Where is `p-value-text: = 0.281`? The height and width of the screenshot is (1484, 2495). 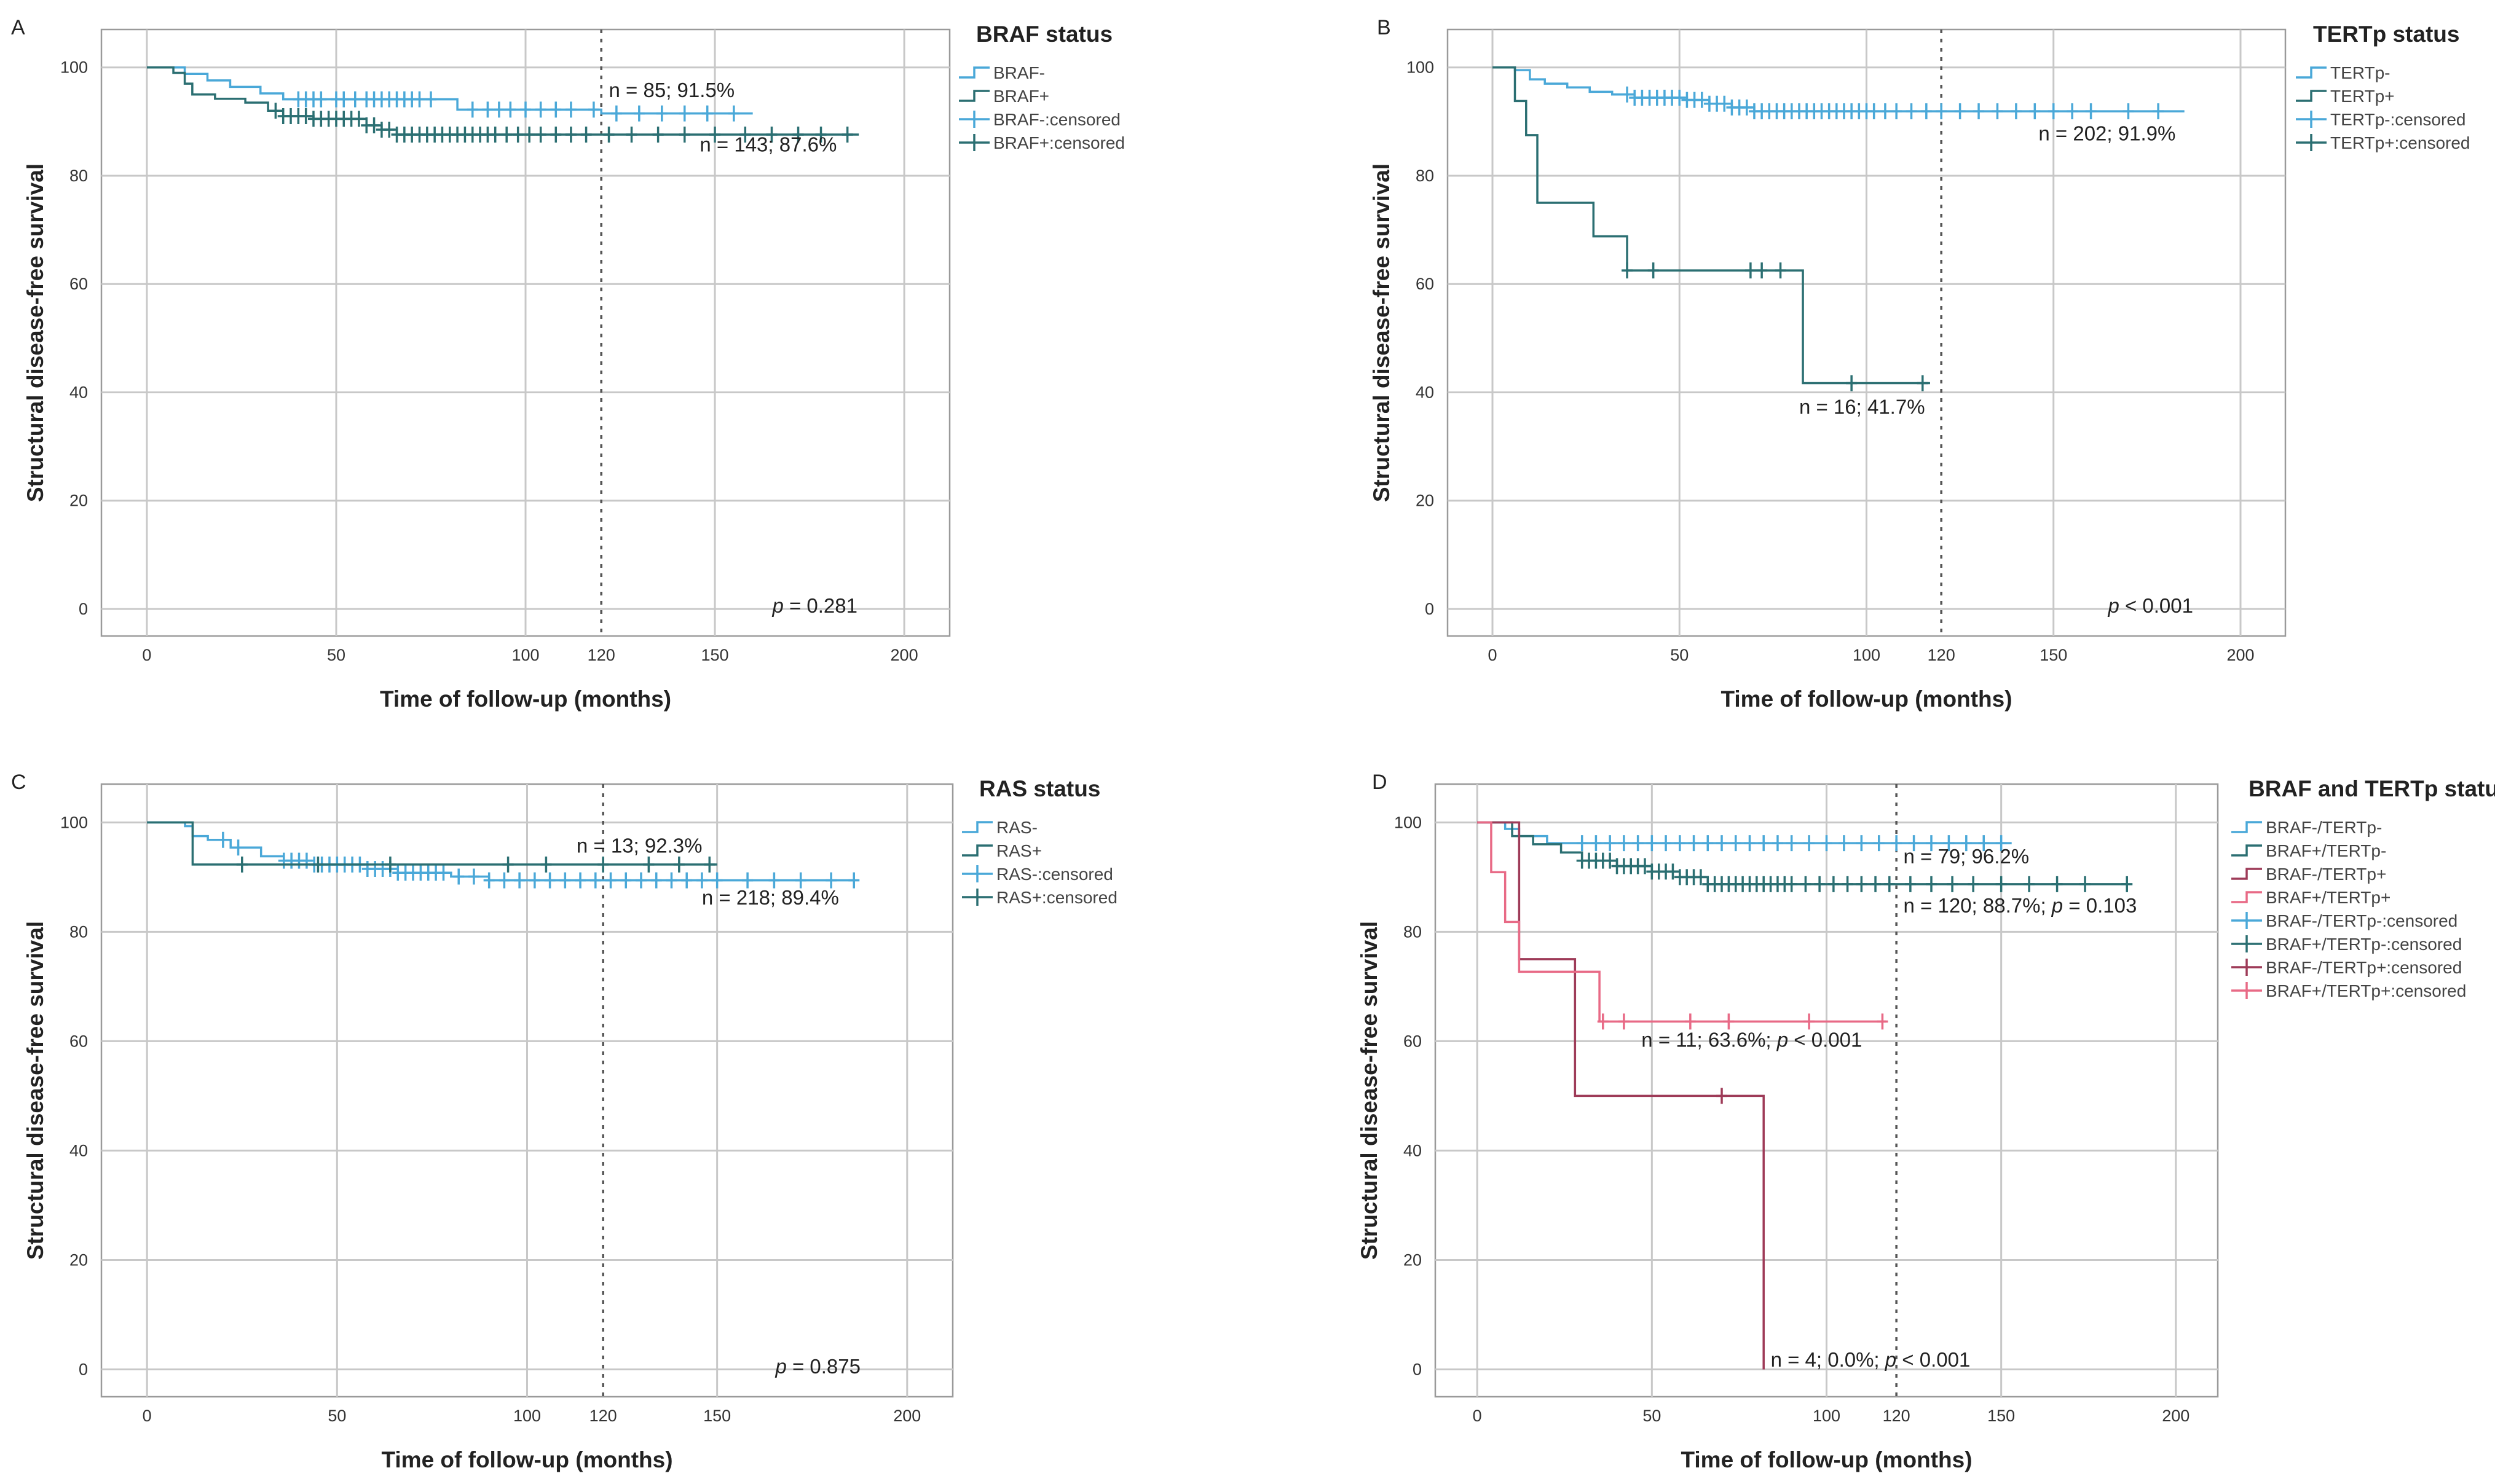 p-value-text: = 0.281 is located at coordinates (820, 605).